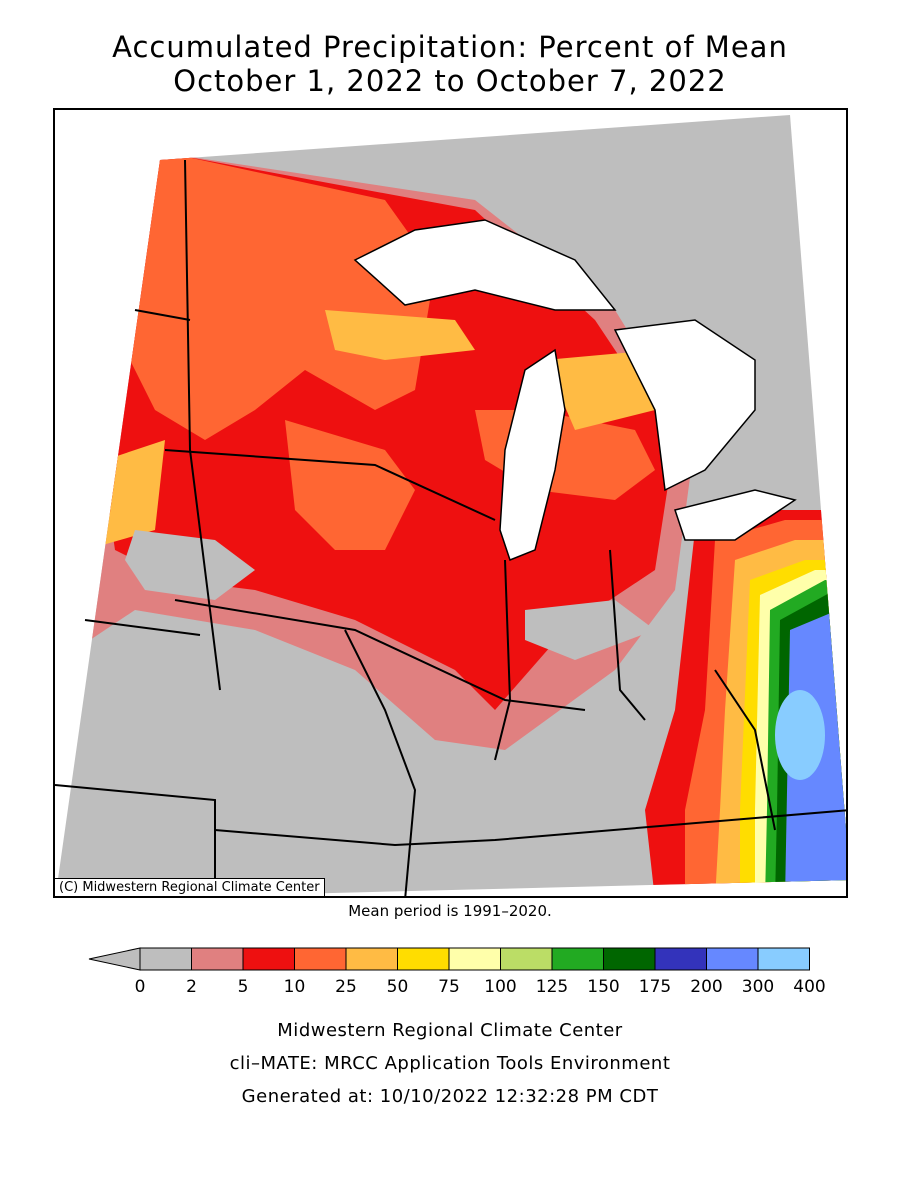  Describe the element at coordinates (191, 987) in the screenshot. I see `legend-tick-label: 2` at that location.